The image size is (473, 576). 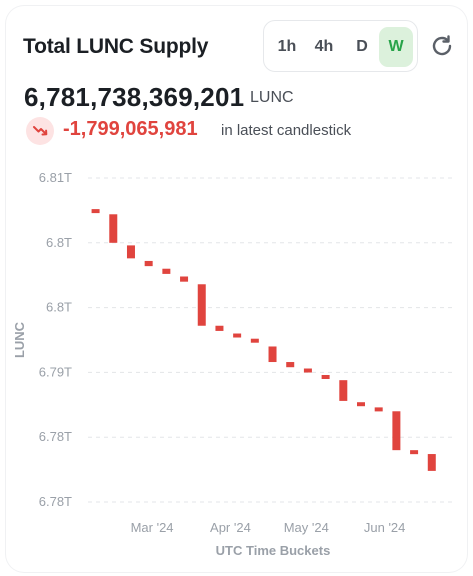 I want to click on y-axis-ticks: 6.81T 6.8T 6.8T 6.79T 6.78T 6.78T, so click(x=55, y=339).